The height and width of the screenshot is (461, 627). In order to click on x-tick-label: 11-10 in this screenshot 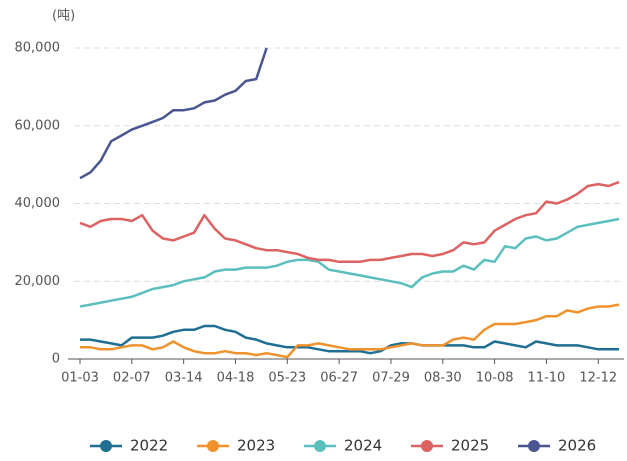, I will do `click(547, 378)`.